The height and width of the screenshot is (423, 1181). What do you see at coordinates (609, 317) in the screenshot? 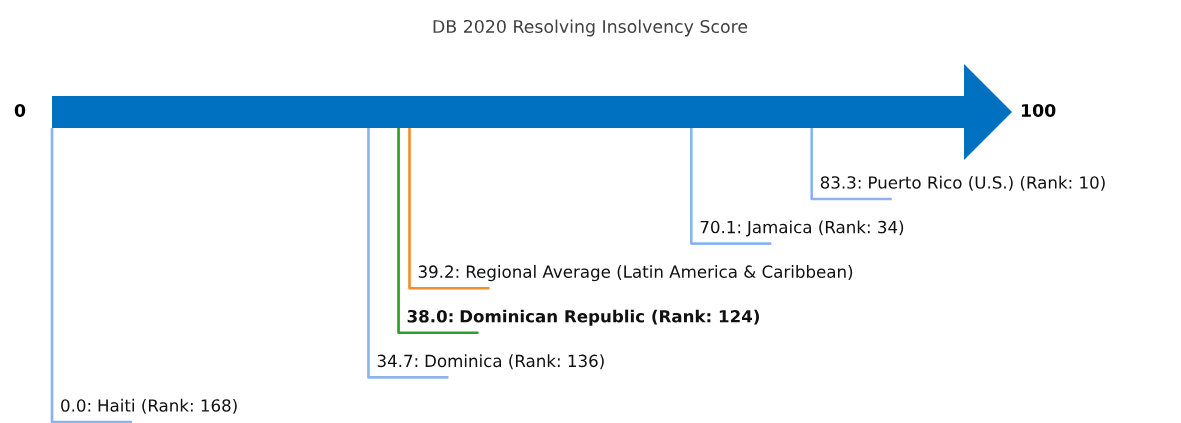
I see `category-label: Dominican Republic (Rank: 124)` at bounding box center [609, 317].